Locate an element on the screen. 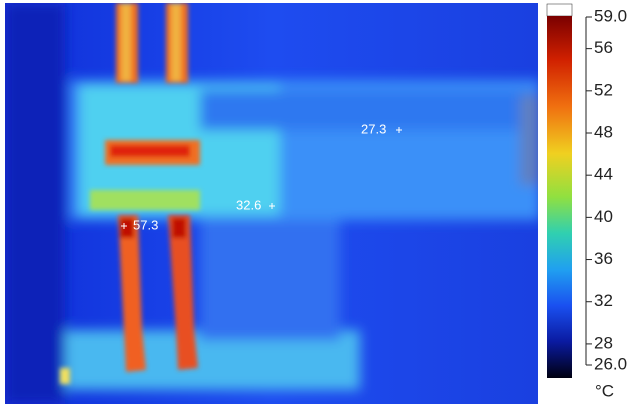 Image resolution: width=641 pixels, height=407 pixels. spot-value: 27.3 is located at coordinates (373, 128).